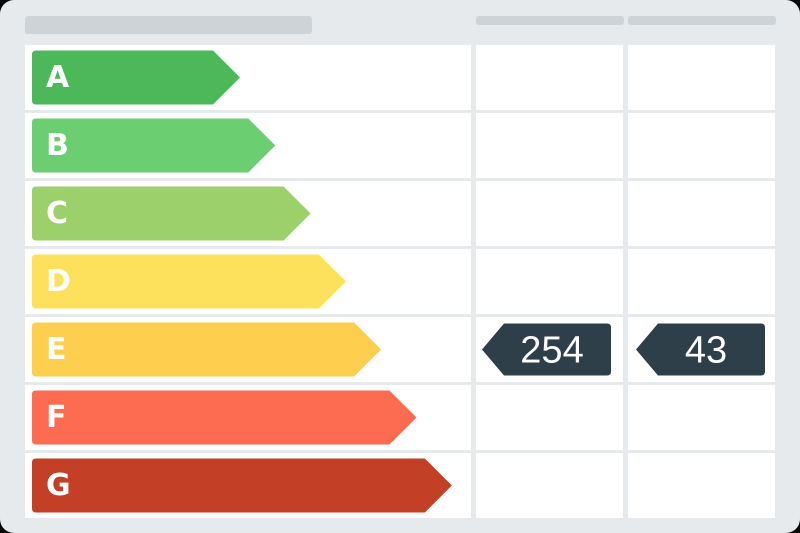 The height and width of the screenshot is (533, 800). What do you see at coordinates (56, 417) in the screenshot?
I see `rating-letter: F` at bounding box center [56, 417].